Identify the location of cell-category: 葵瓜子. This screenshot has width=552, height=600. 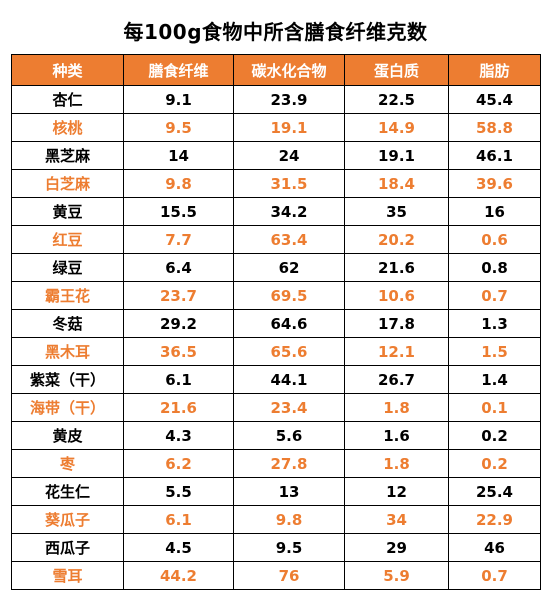
(67, 519).